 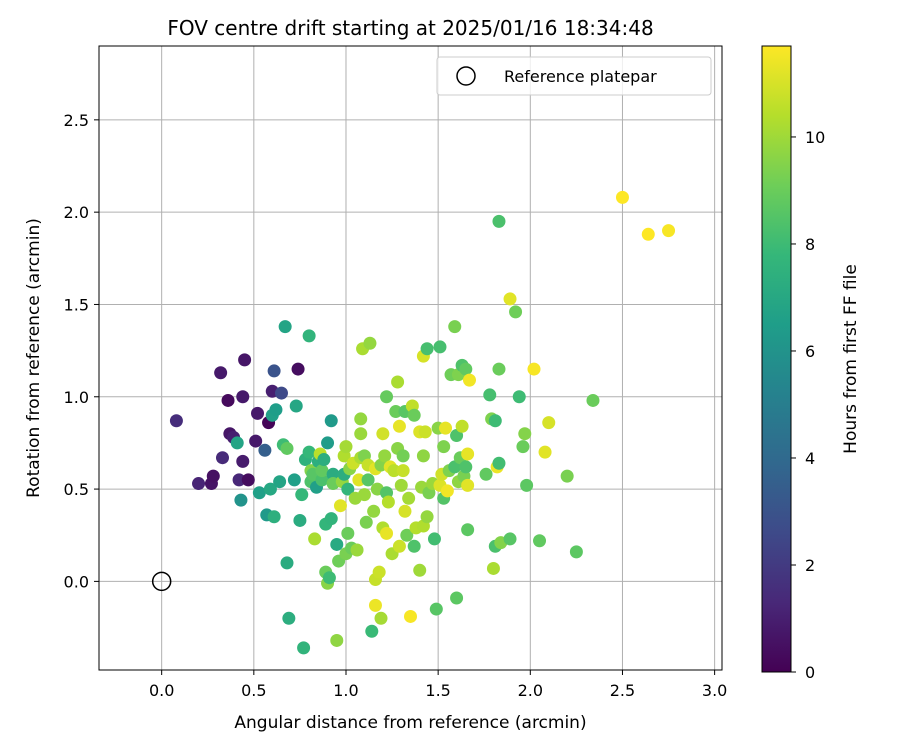 I want to click on colorbar-label: Hours from first FF file, so click(x=851, y=359).